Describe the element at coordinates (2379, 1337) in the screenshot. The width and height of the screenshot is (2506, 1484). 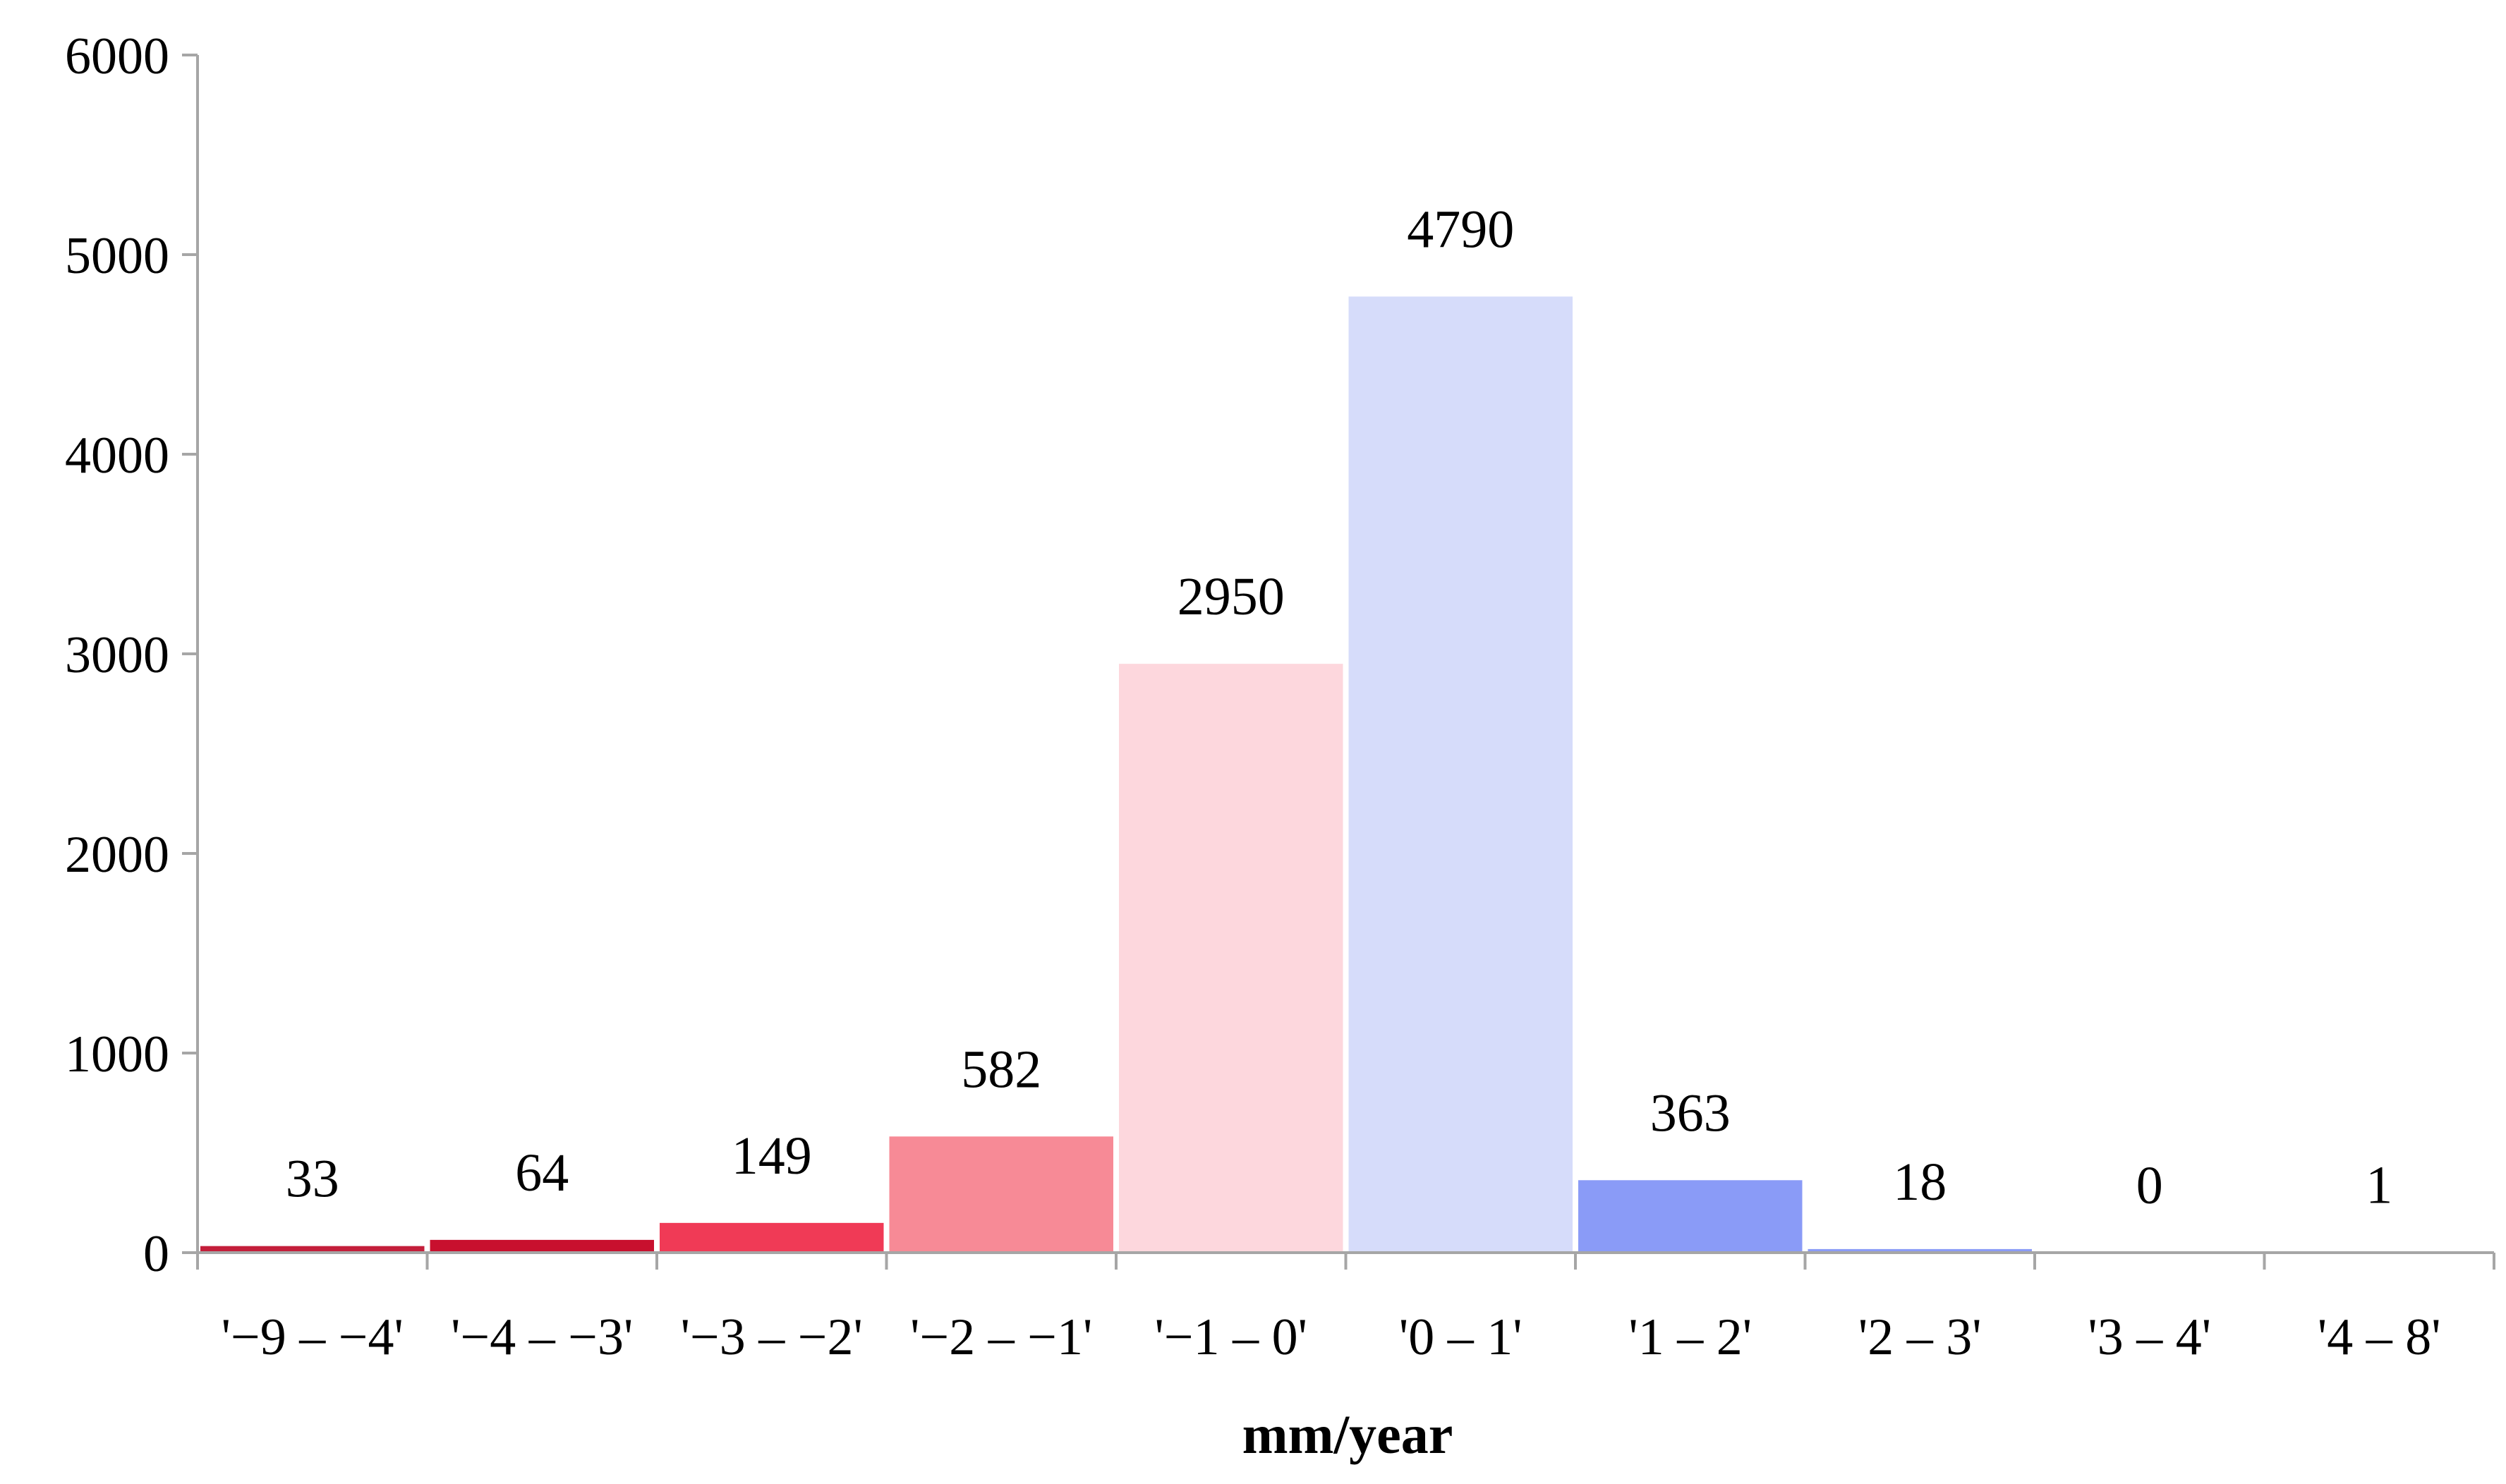
I see `x-tick-label: '4 – 8'` at that location.